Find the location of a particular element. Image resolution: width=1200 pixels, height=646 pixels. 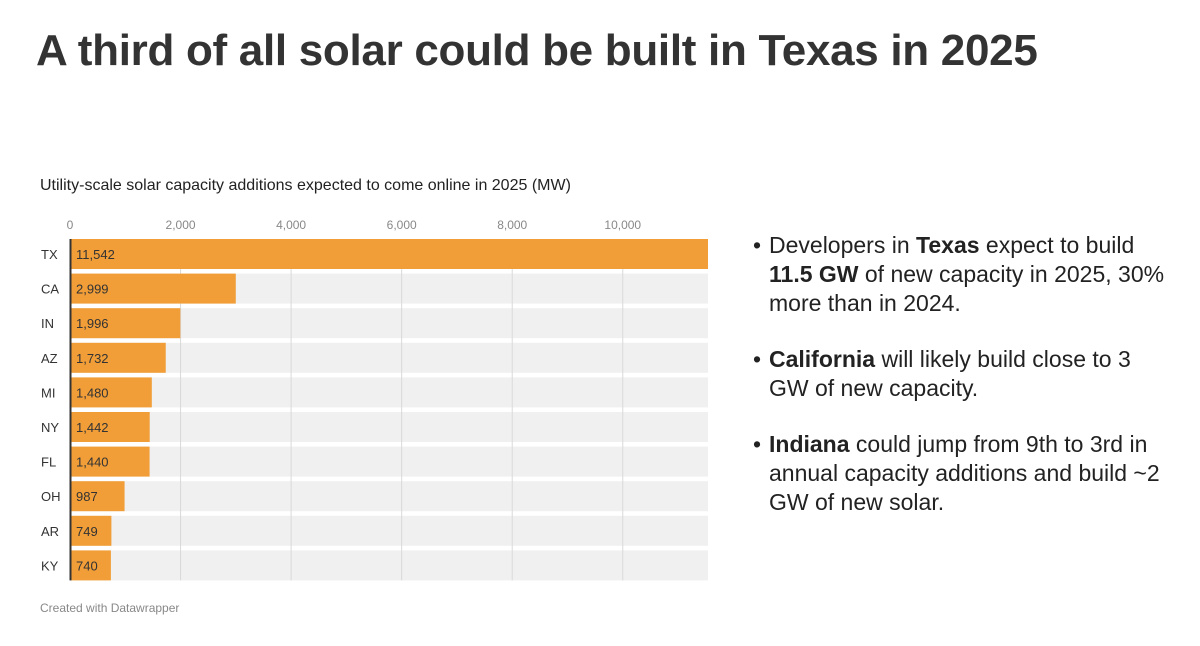

value-label: 987 is located at coordinates (87, 496).